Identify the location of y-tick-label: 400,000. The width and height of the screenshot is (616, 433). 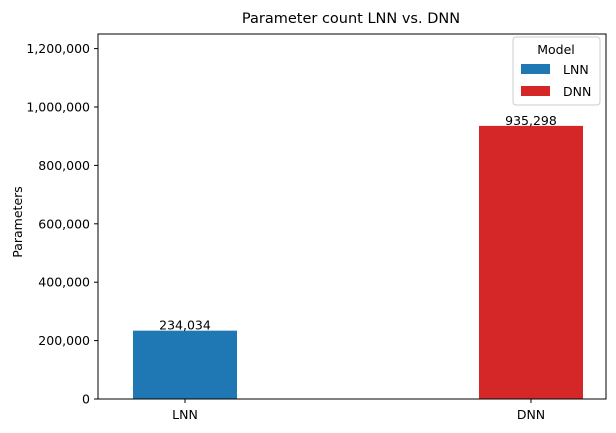
(64, 282).